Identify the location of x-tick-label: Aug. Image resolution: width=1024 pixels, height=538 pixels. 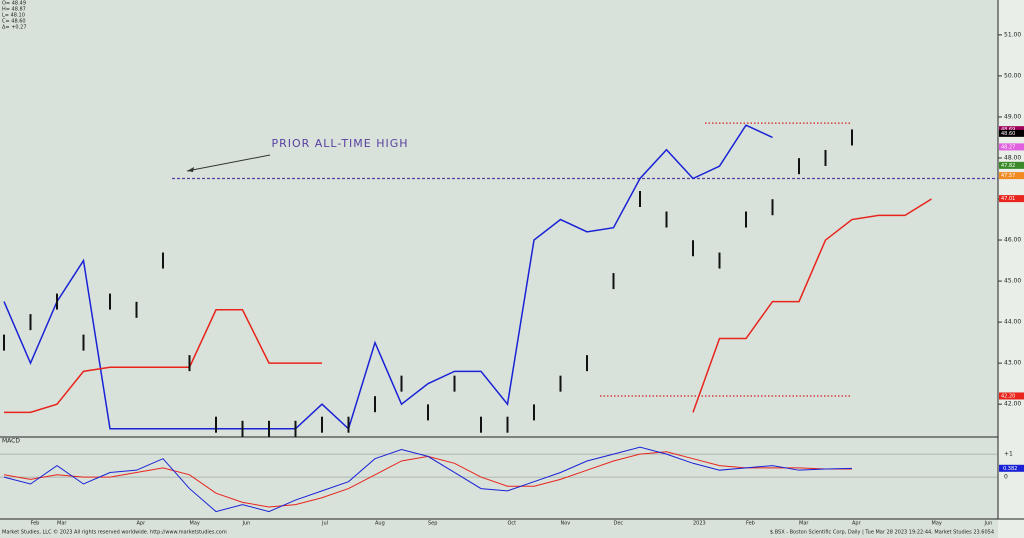
(380, 524).